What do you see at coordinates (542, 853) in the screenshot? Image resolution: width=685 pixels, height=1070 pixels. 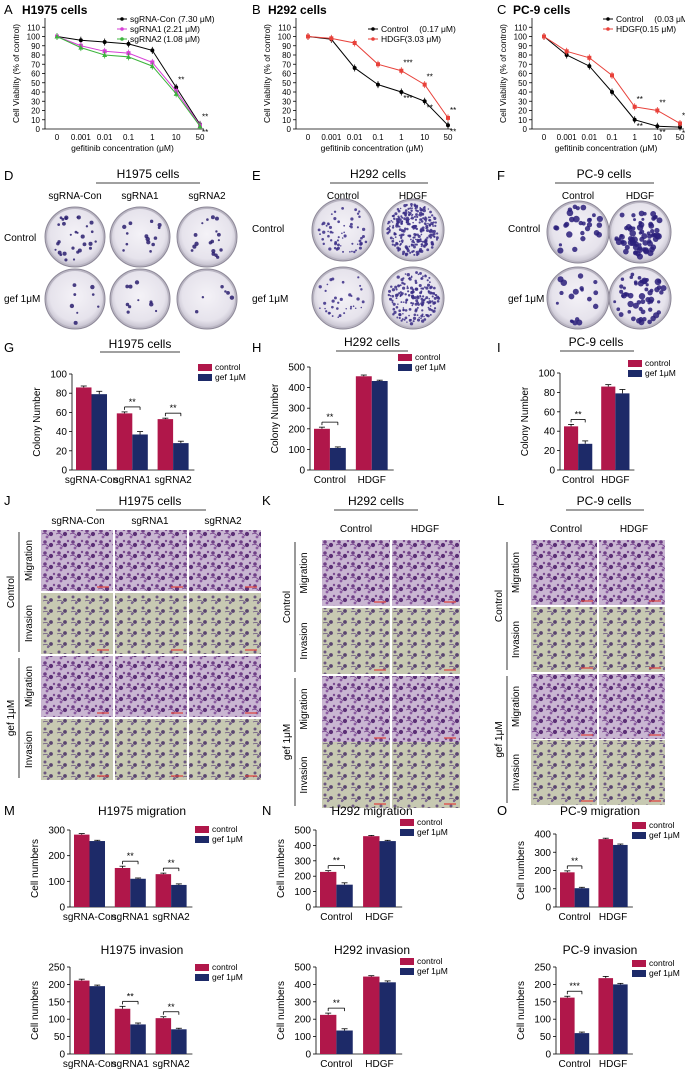 I see `y-tick-label: 300` at bounding box center [542, 853].